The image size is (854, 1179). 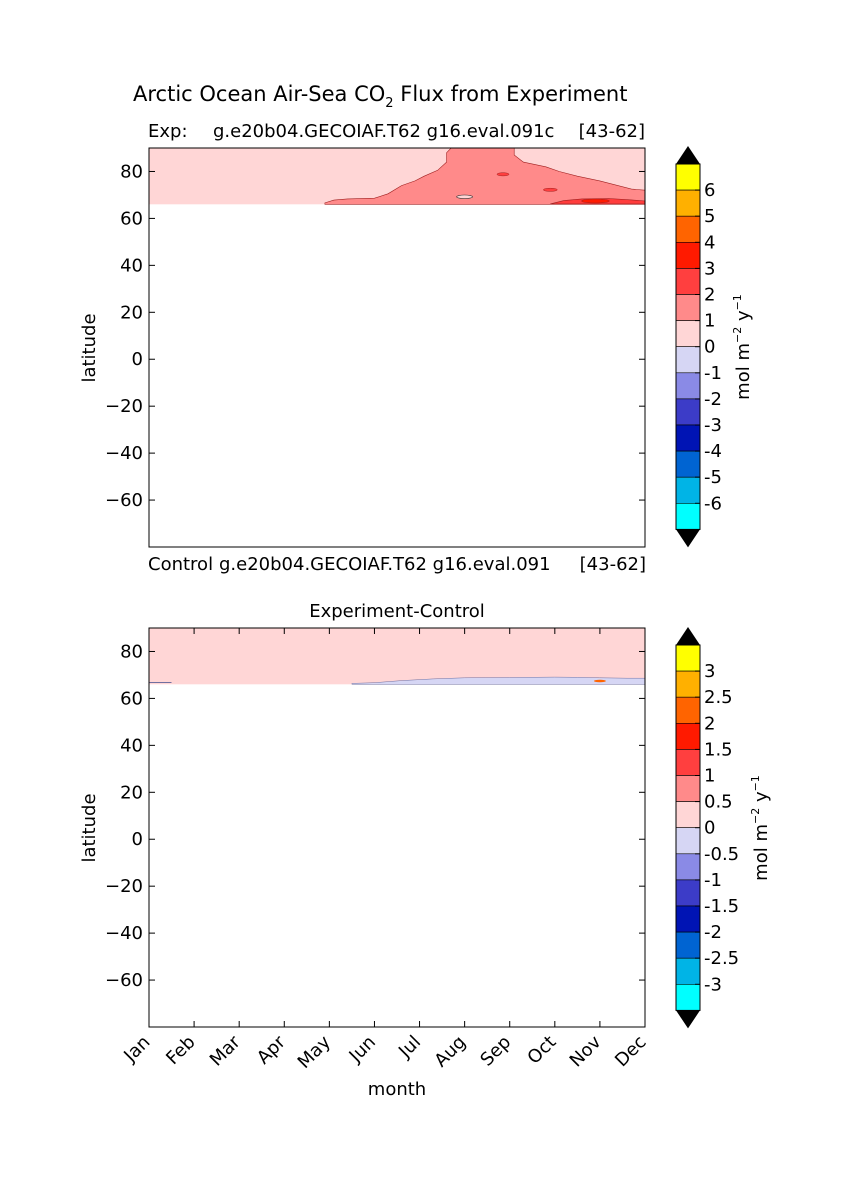 What do you see at coordinates (495, 1051) in the screenshot?
I see `x-tick-label: Sep` at bounding box center [495, 1051].